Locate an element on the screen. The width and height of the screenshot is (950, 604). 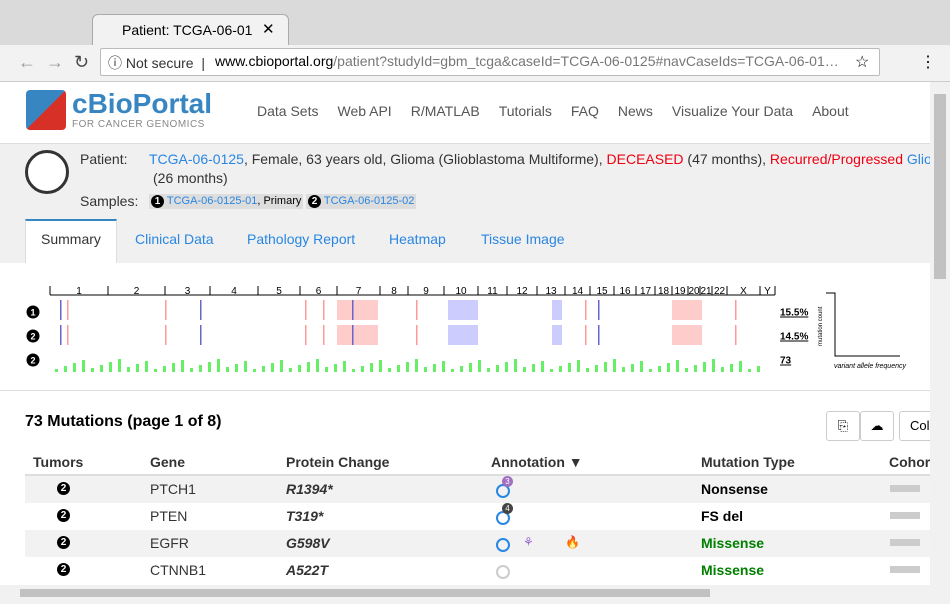
tab-link: Pathology Report is located at coordinates (301, 239).